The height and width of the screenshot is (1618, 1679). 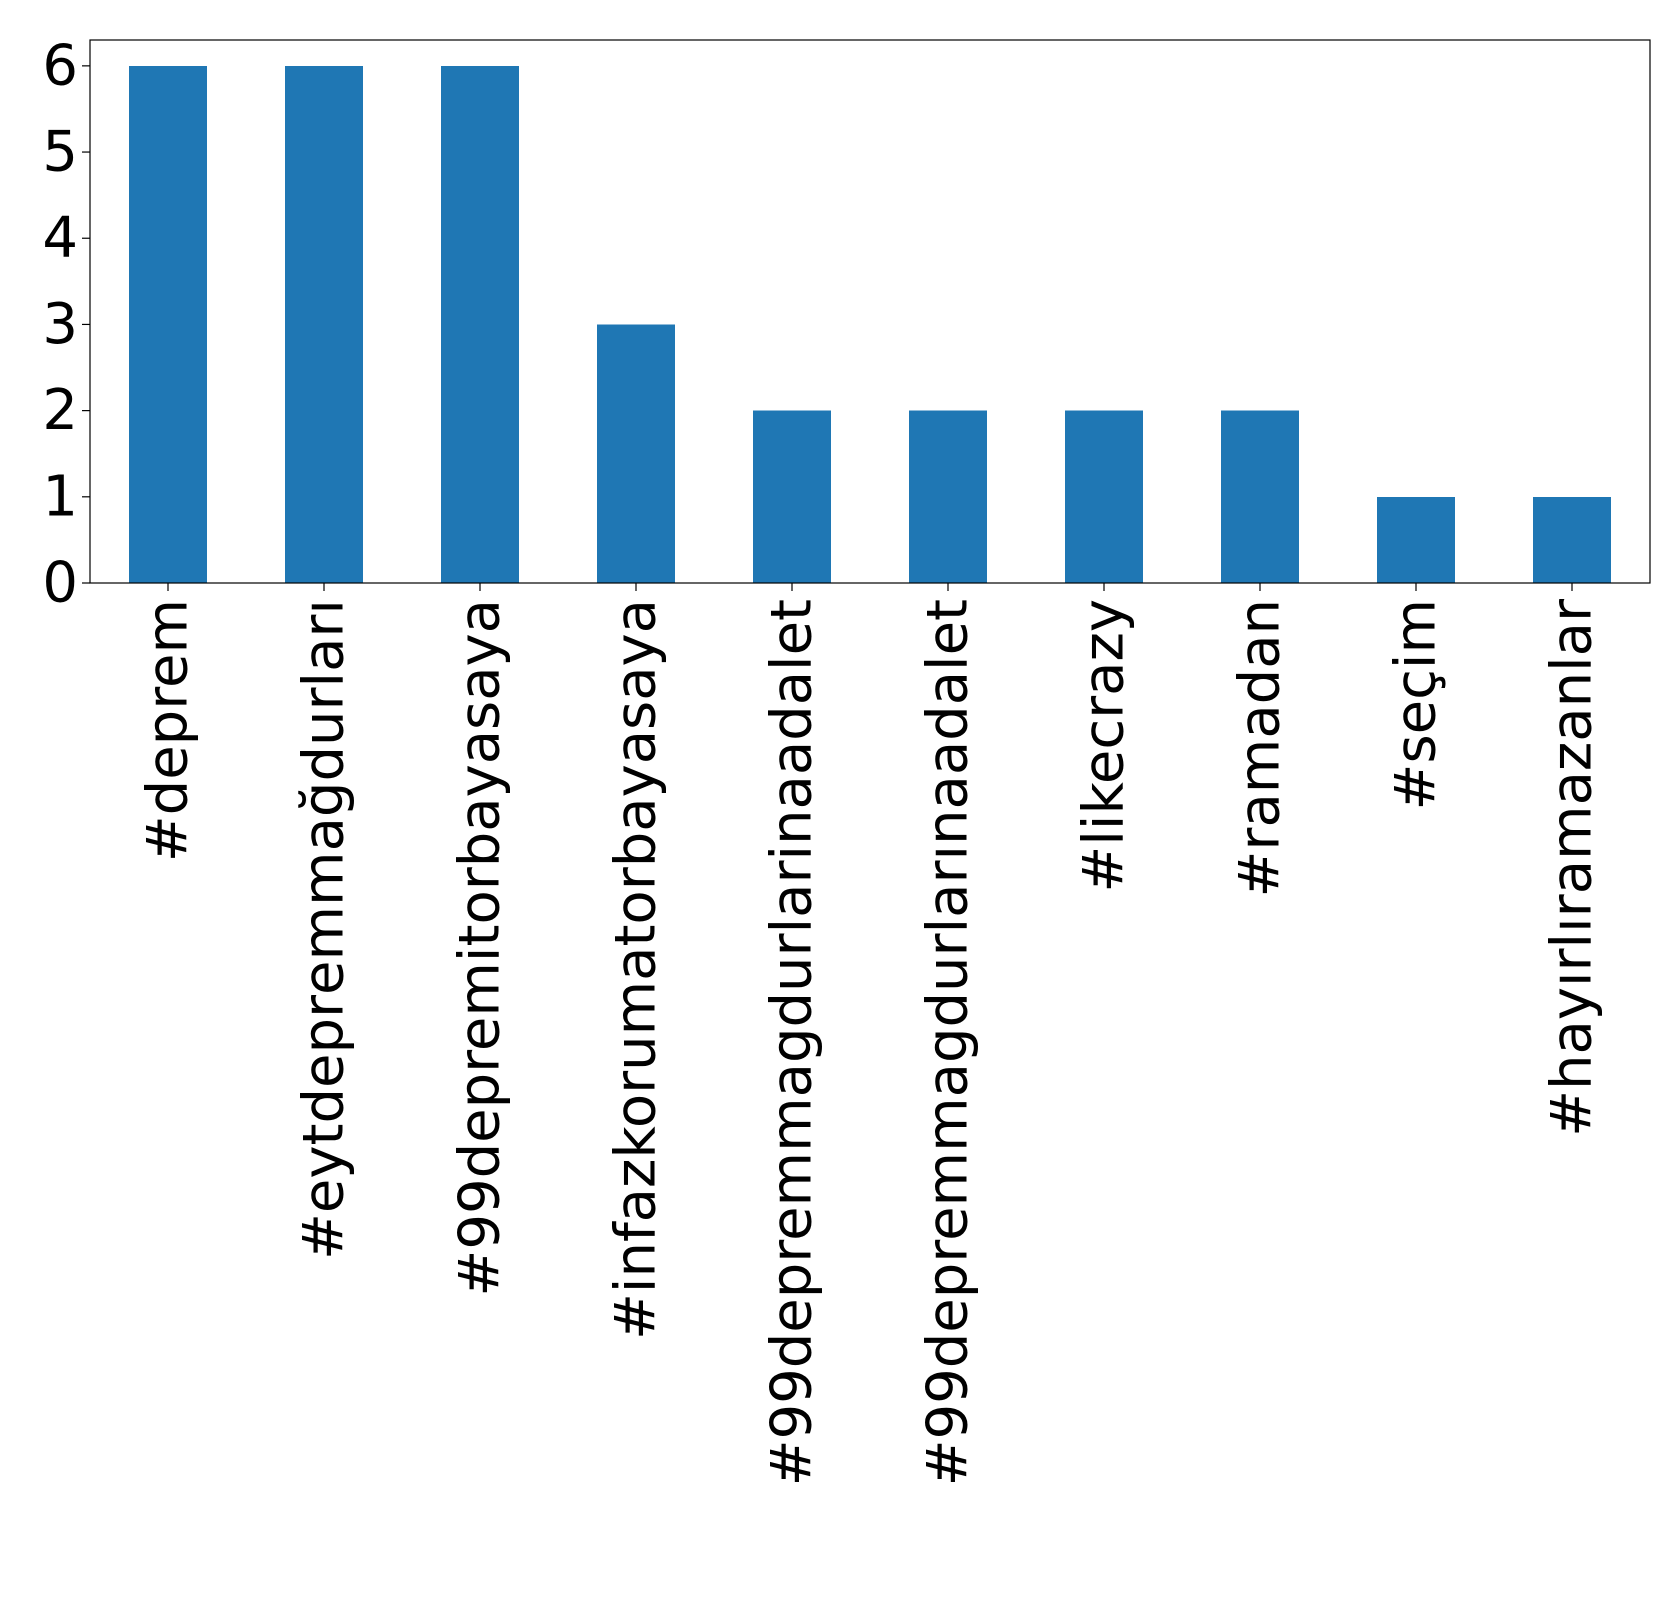 I want to click on y-tick-label: 4, so click(x=60, y=238).